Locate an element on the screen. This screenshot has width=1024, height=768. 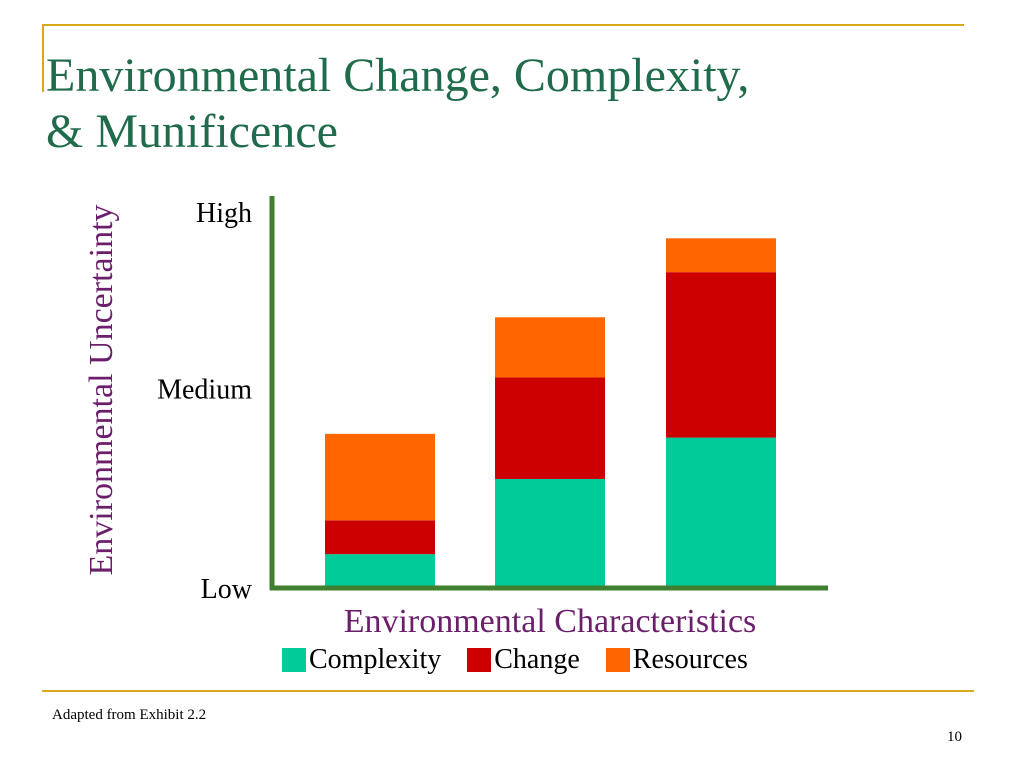
title-line-2: & Munificence is located at coordinates (192, 131).